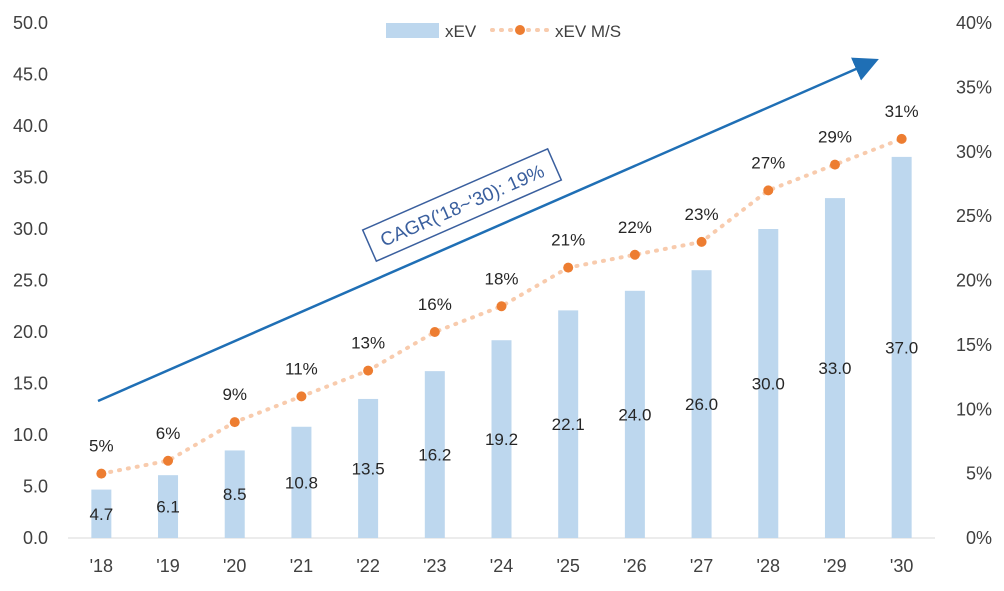 The height and width of the screenshot is (591, 1004). Describe the element at coordinates (301, 566) in the screenshot. I see `x-axis-tick-label: '21` at that location.